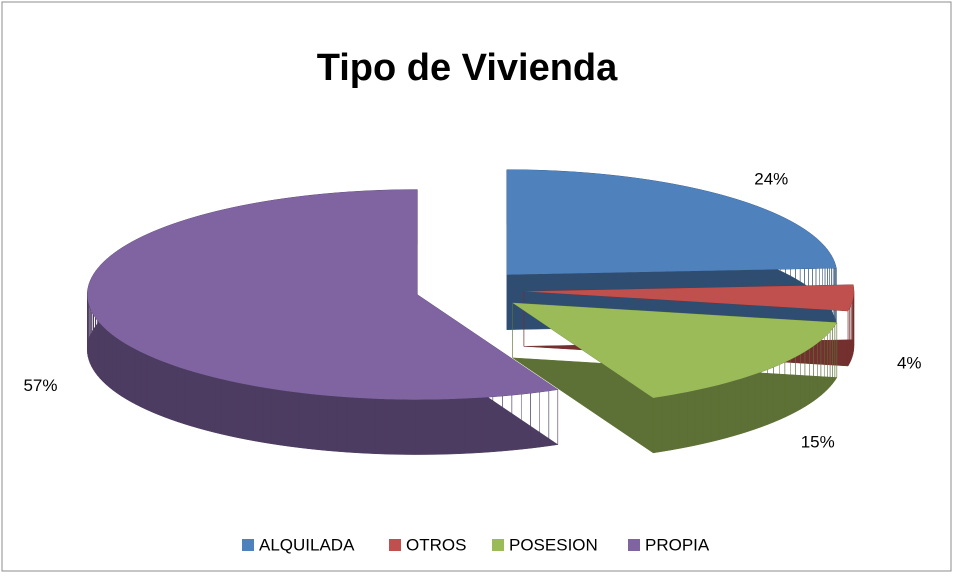  I want to click on legend-label: POSESION, so click(553, 544).